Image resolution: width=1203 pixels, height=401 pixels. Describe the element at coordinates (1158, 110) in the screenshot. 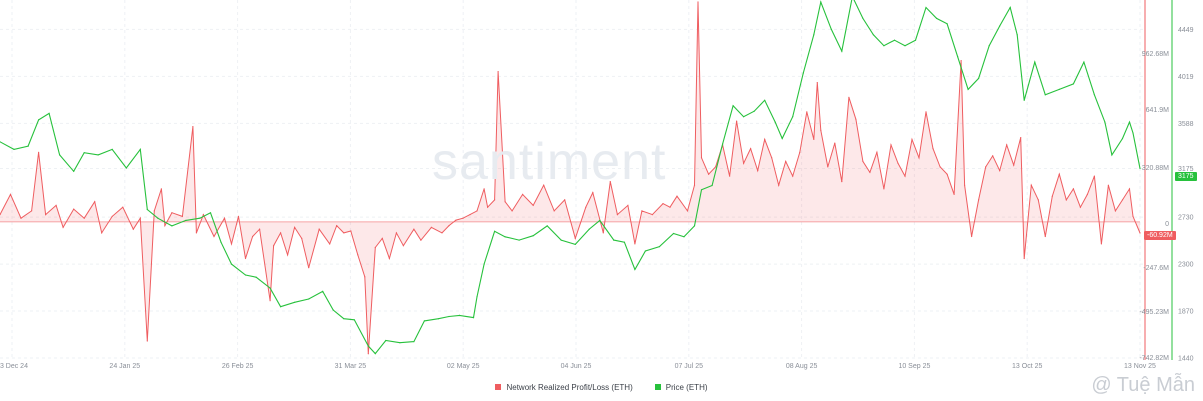

I see `pl-tick-label: 641.9M` at that location.